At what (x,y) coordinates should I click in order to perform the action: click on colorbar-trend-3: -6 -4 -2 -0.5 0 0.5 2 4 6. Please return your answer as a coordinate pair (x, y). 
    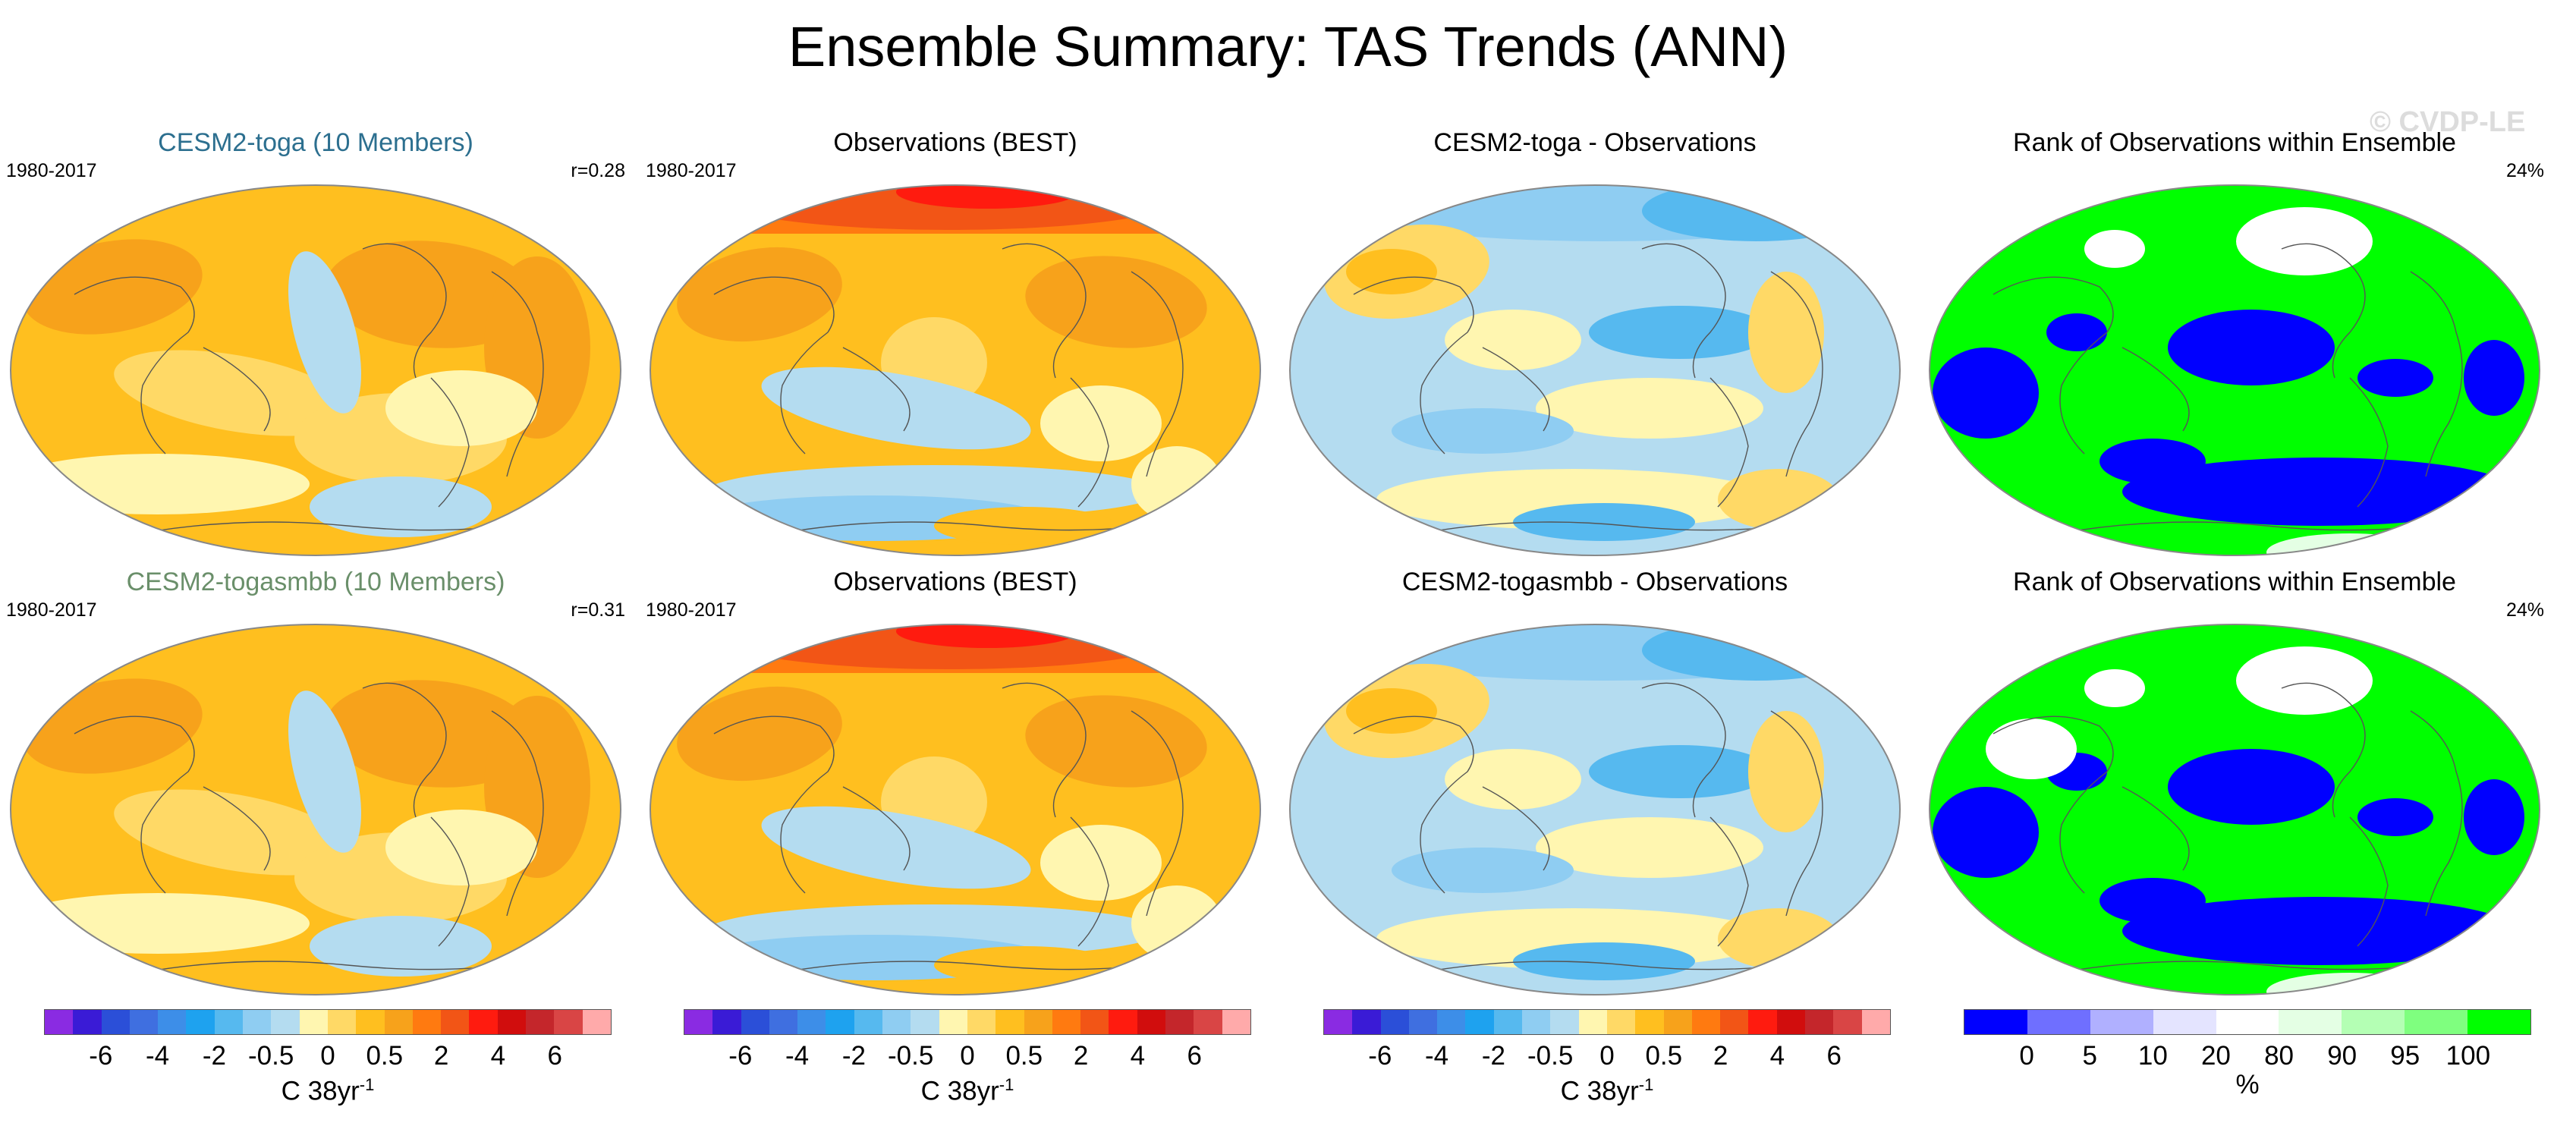
    Looking at the image, I should click on (1607, 1040).